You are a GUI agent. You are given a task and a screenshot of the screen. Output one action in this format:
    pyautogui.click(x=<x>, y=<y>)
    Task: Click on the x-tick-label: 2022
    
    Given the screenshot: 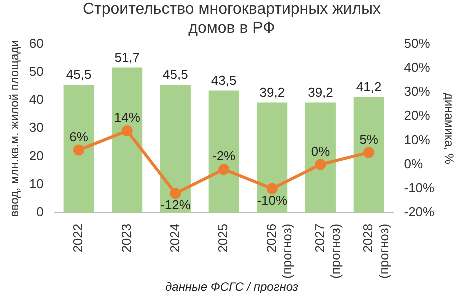 What is the action you would take?
    pyautogui.click(x=78, y=238)
    